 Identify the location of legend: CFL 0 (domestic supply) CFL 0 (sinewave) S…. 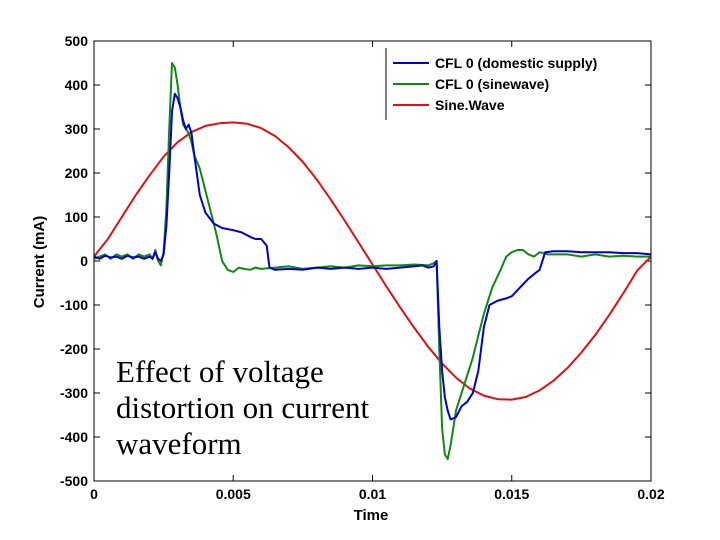
(510, 84).